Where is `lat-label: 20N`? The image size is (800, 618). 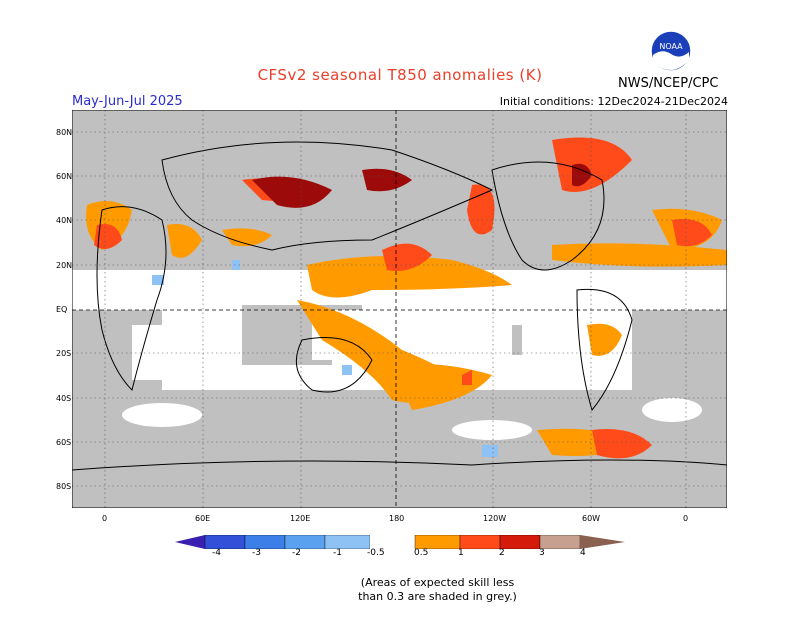
lat-label: 20N is located at coordinates (64, 265).